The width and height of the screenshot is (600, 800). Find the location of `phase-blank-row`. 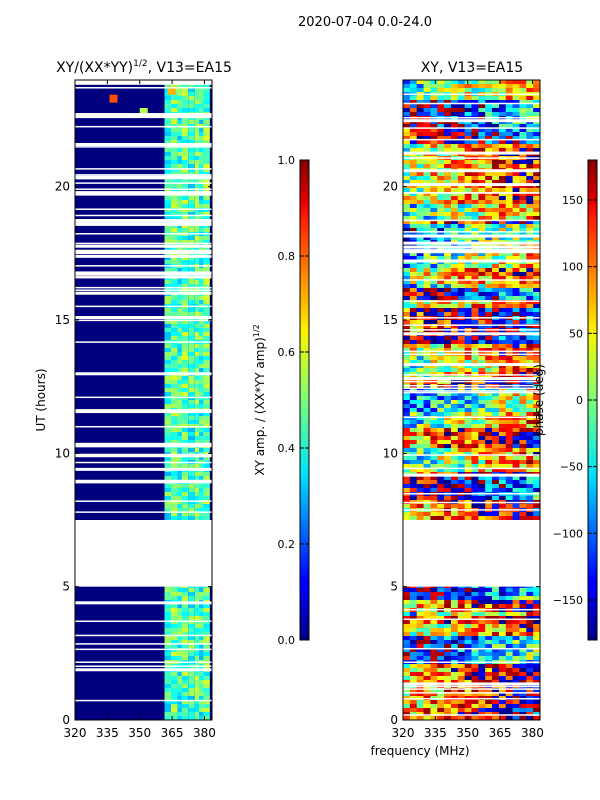

phase-blank-row is located at coordinates (471, 250).